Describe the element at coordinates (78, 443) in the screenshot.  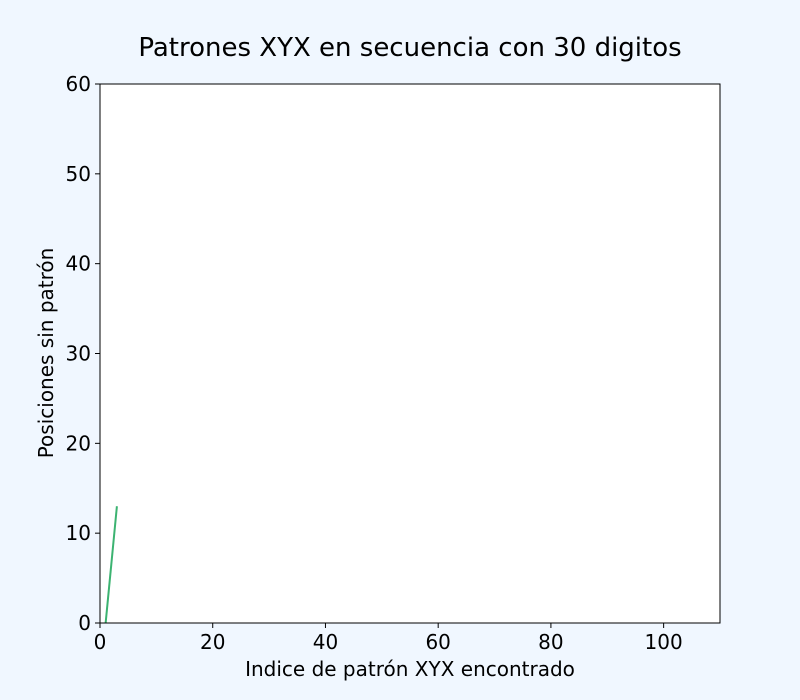
I see `y-tick-label: 20` at that location.